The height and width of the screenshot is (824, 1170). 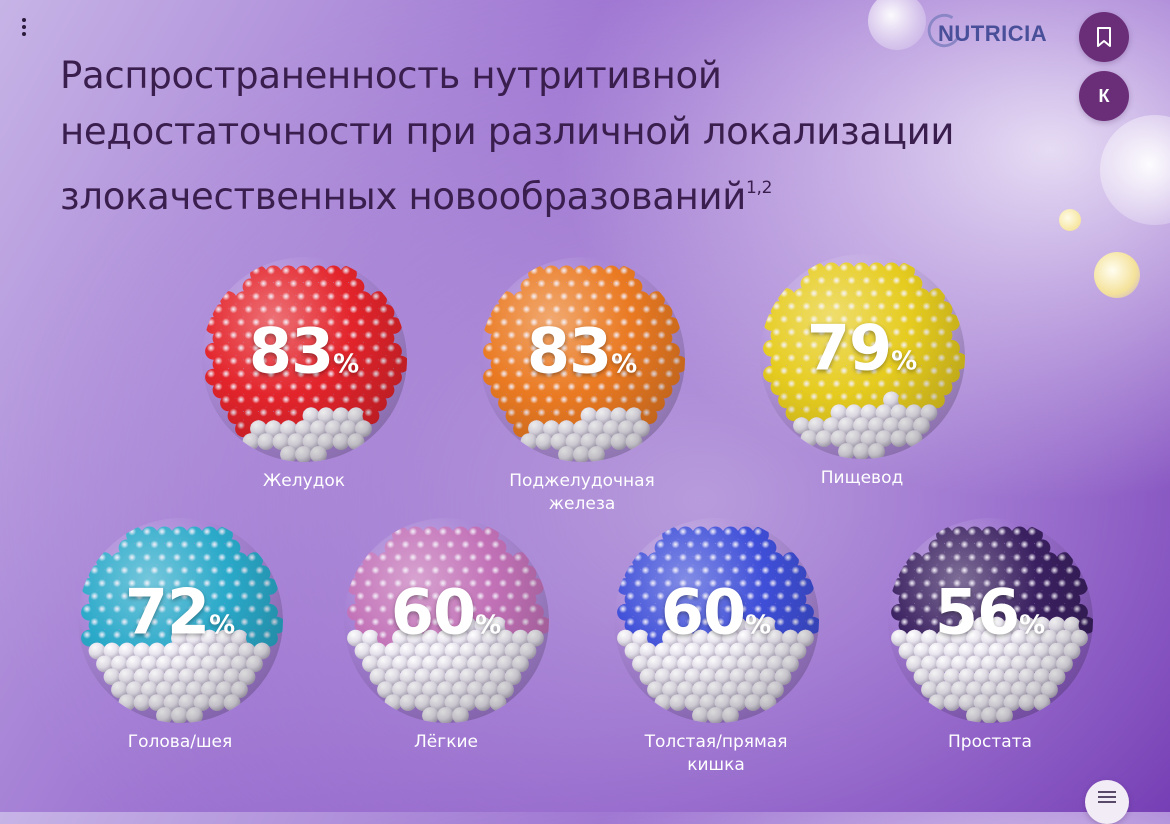 What do you see at coordinates (24, 27) in the screenshot?
I see `vertical-dots-icon` at bounding box center [24, 27].